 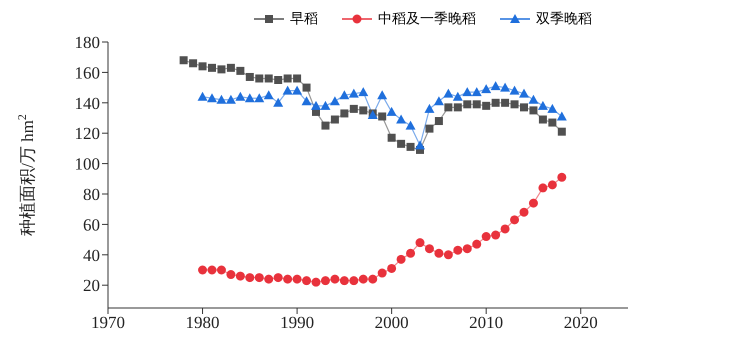 I want to click on legend-label: 中稻及一季晚稻, so click(x=427, y=19).